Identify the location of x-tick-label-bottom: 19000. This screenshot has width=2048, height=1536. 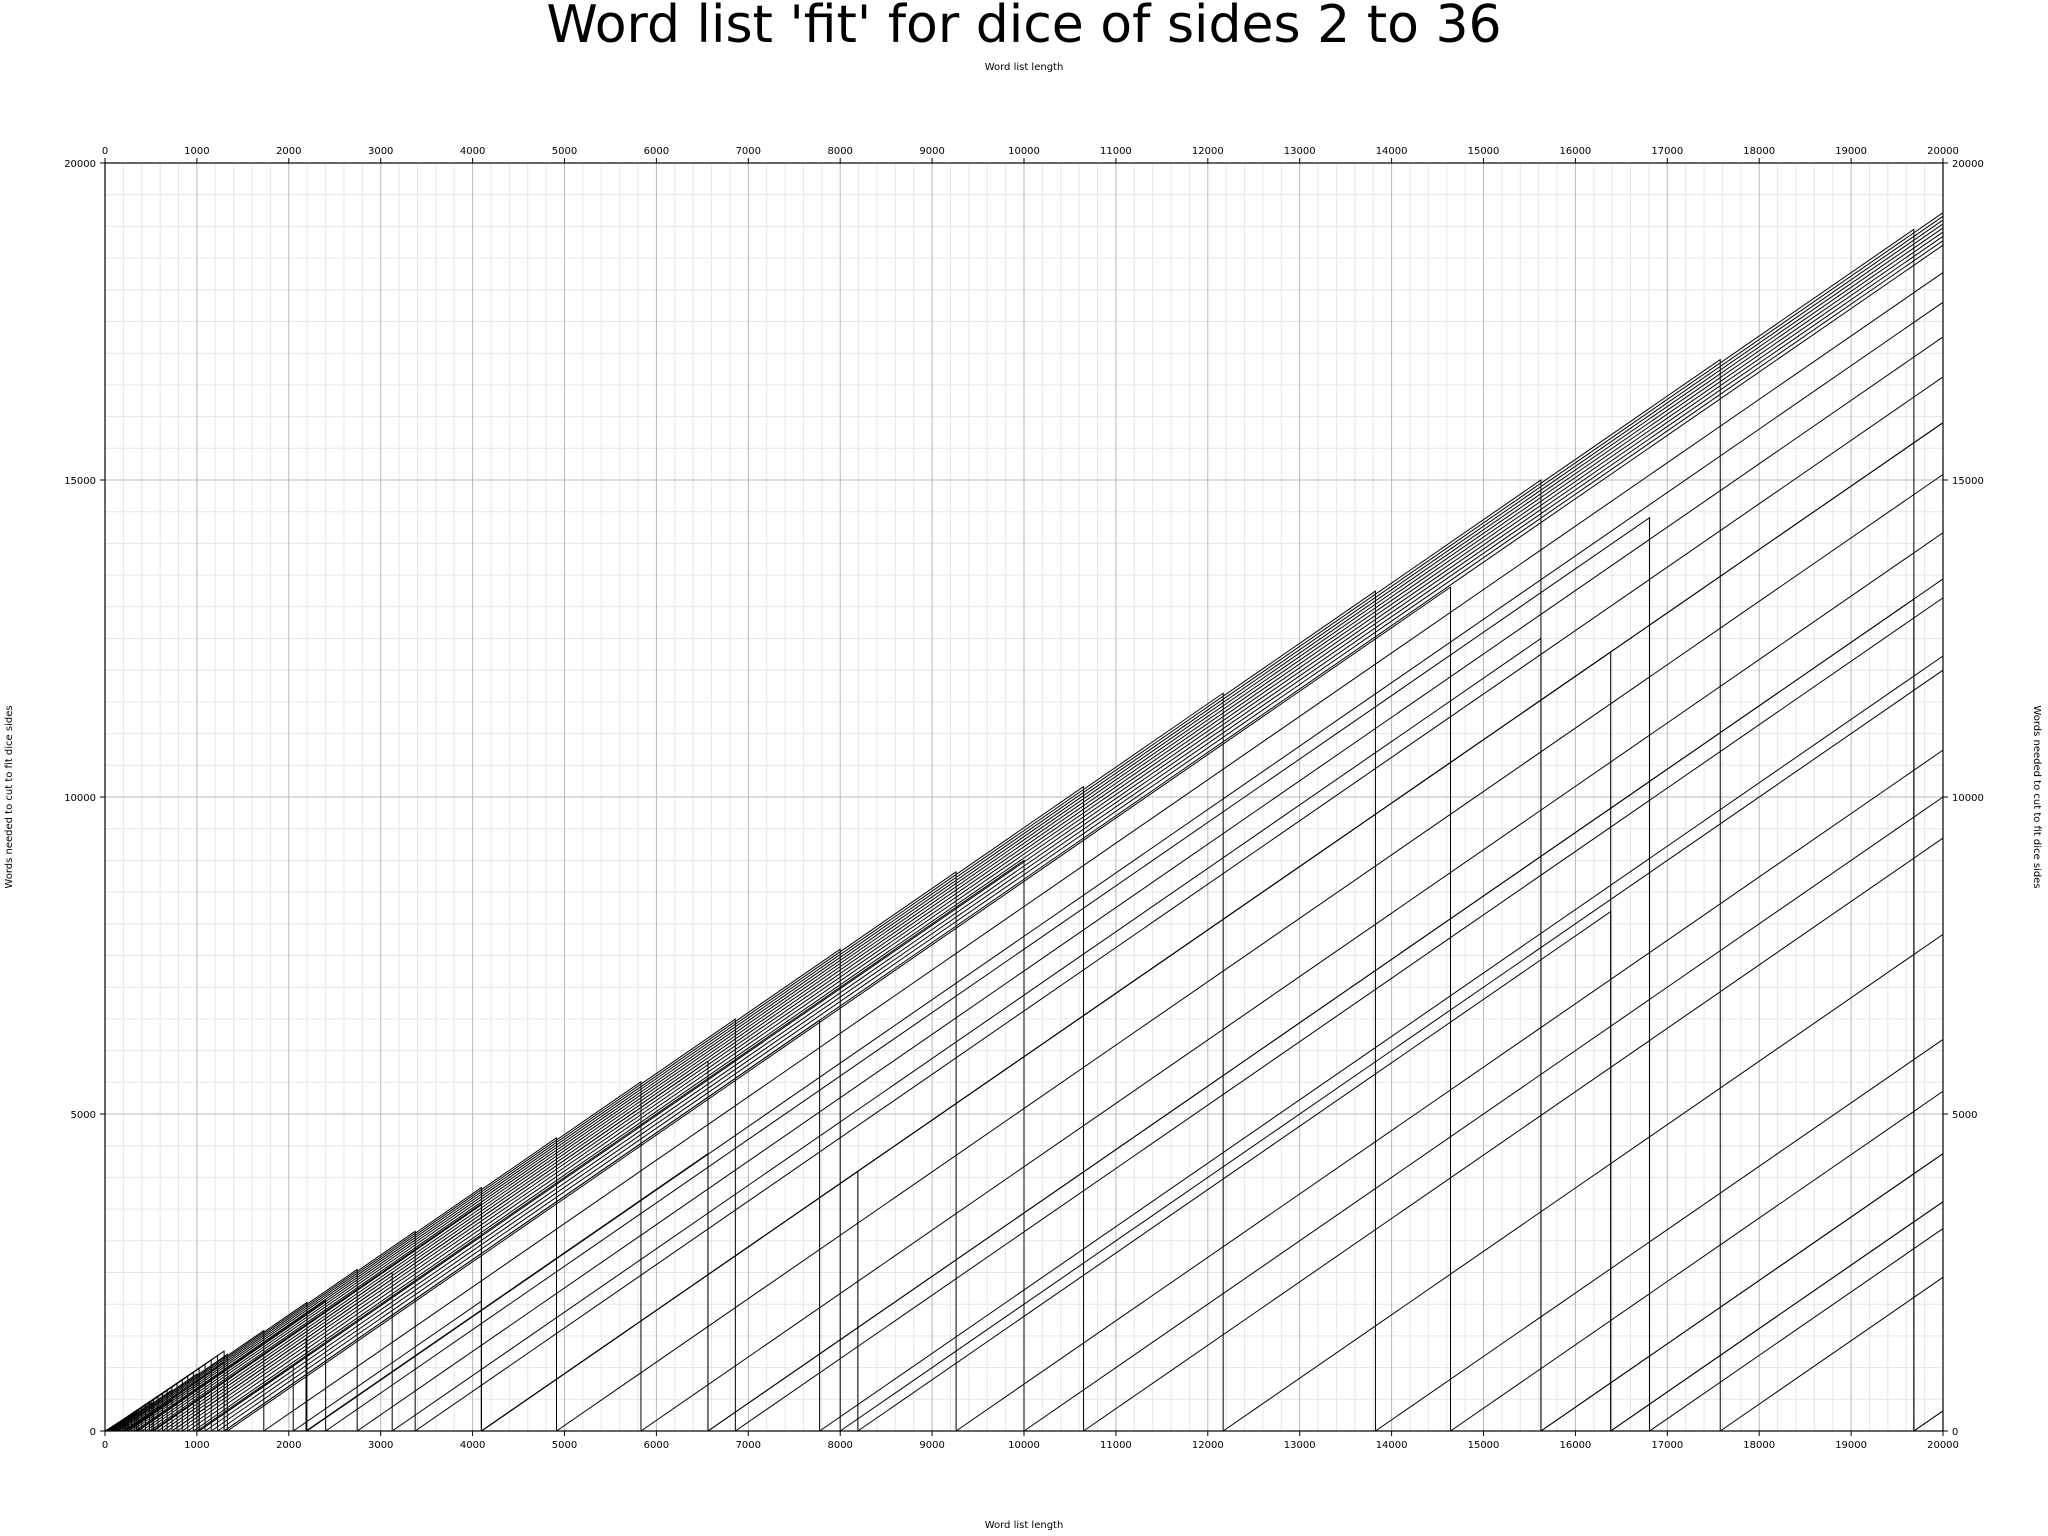
(1851, 1445).